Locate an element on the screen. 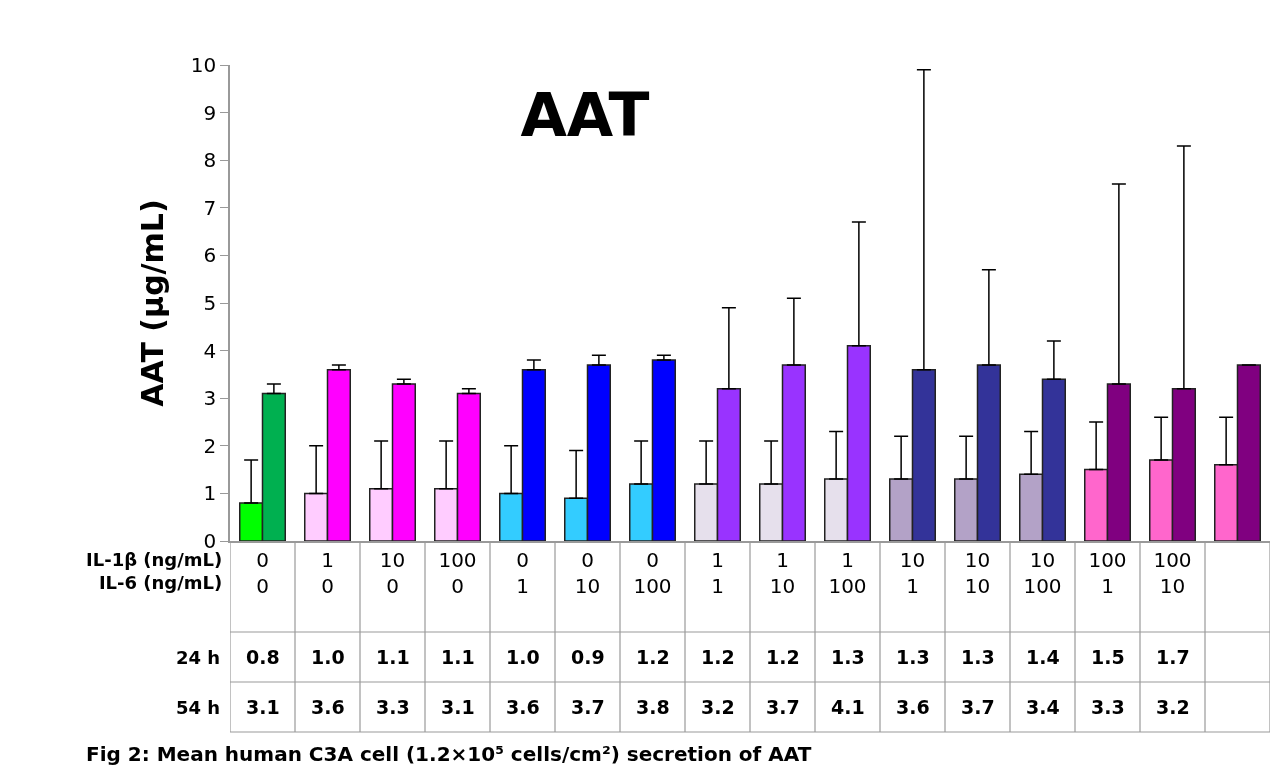 This screenshot has height=766, width=1280. chart-title: AAT is located at coordinates (585, 114).